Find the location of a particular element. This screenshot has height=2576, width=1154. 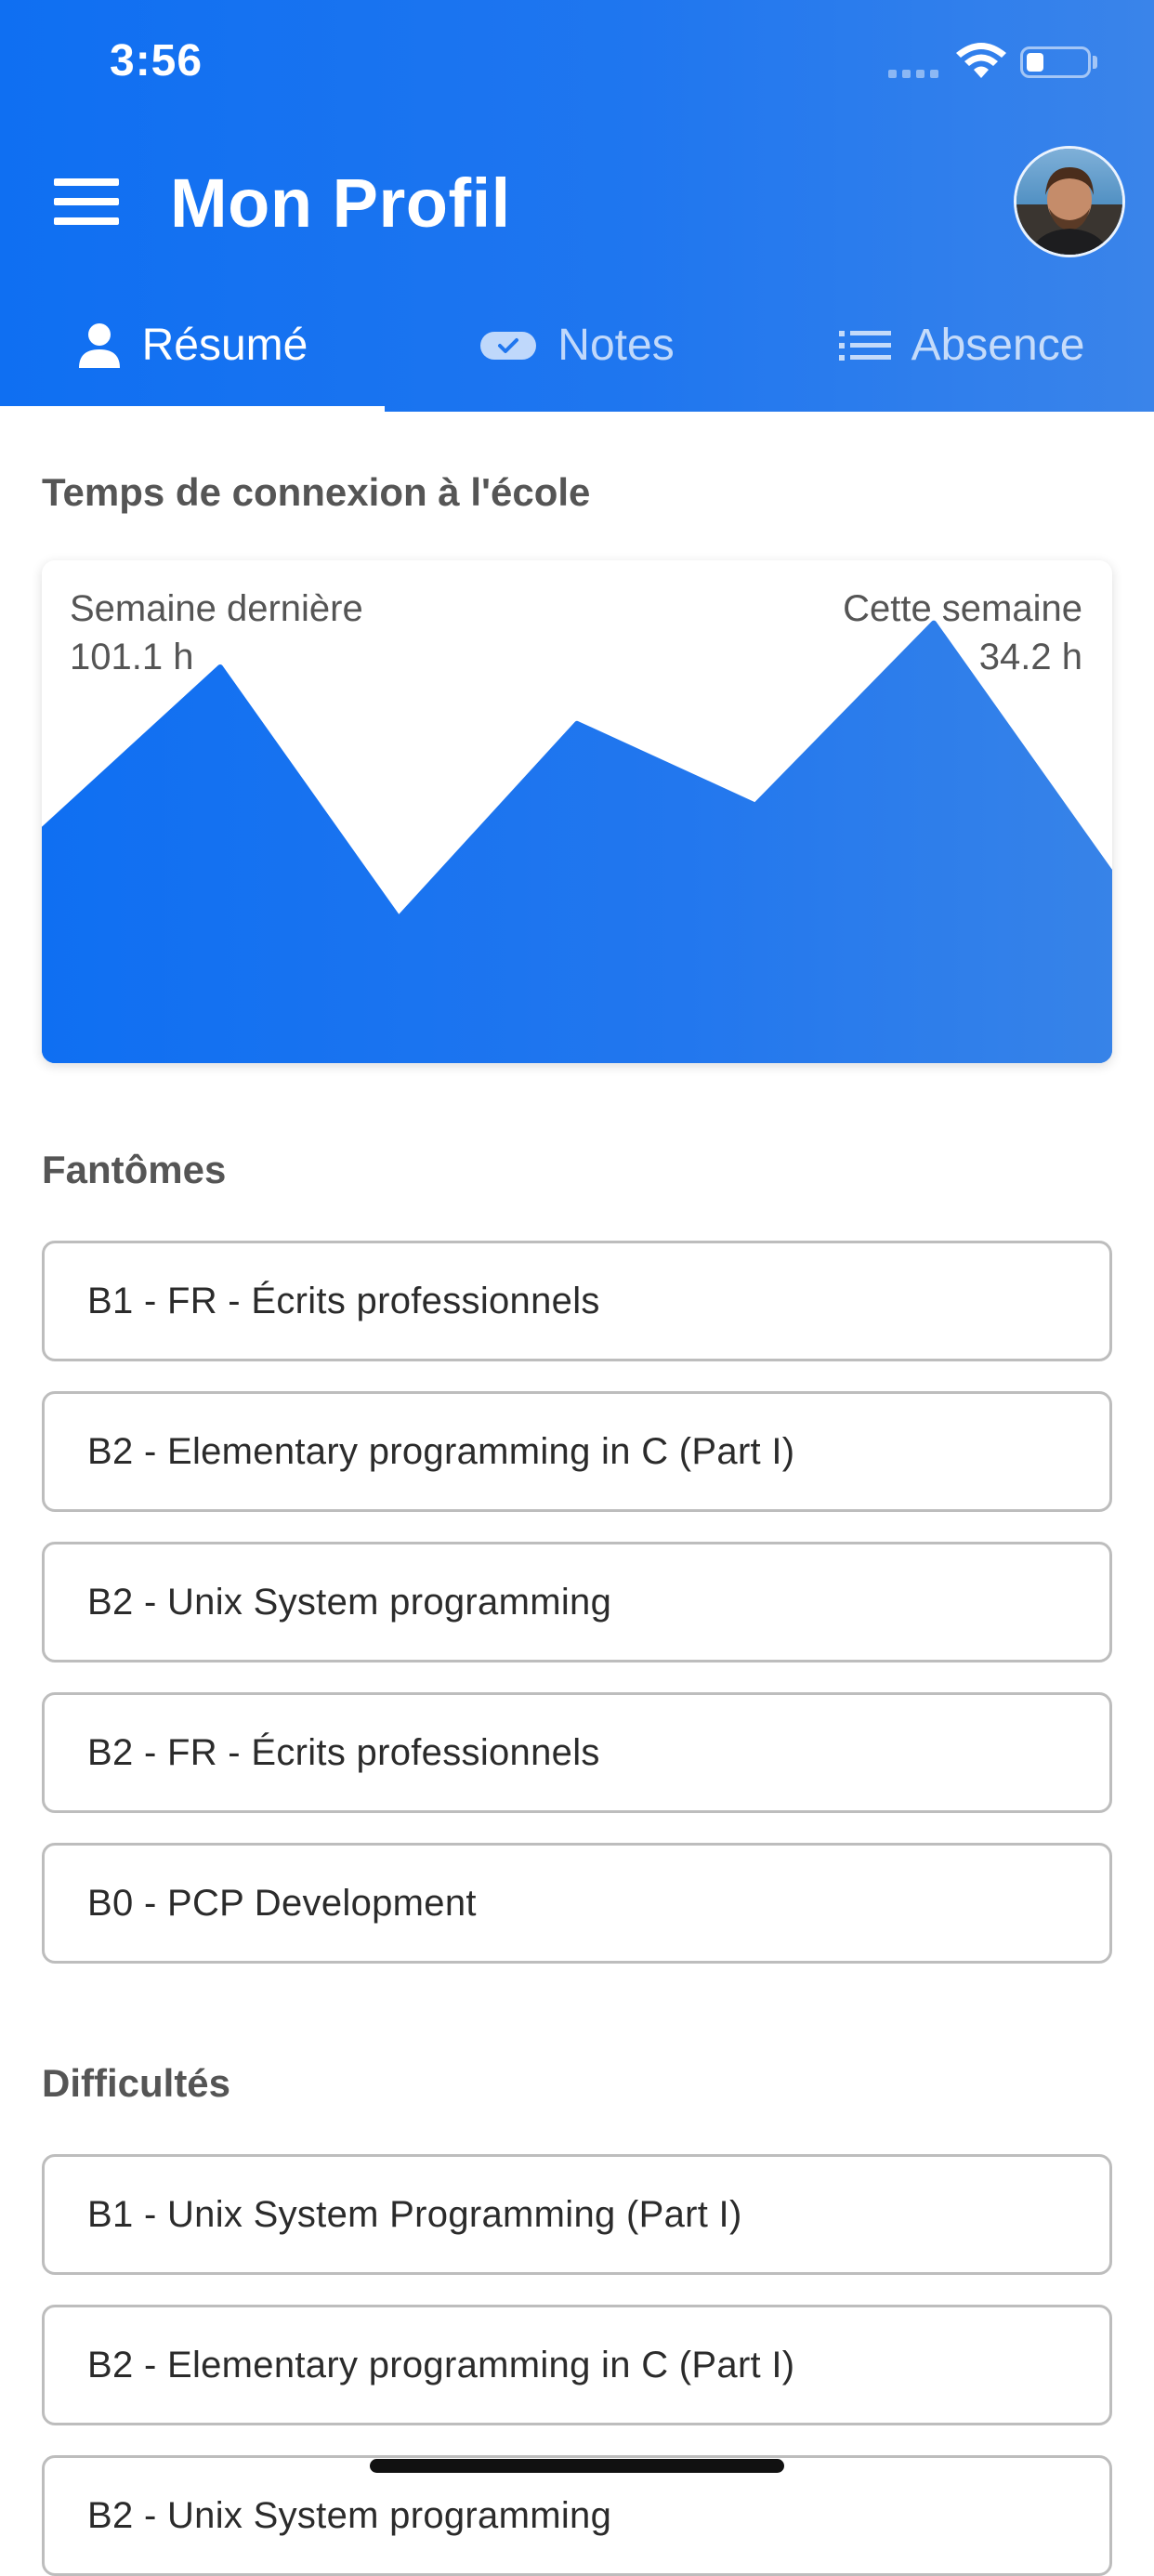

hamburger-menu-icon is located at coordinates (86, 201).